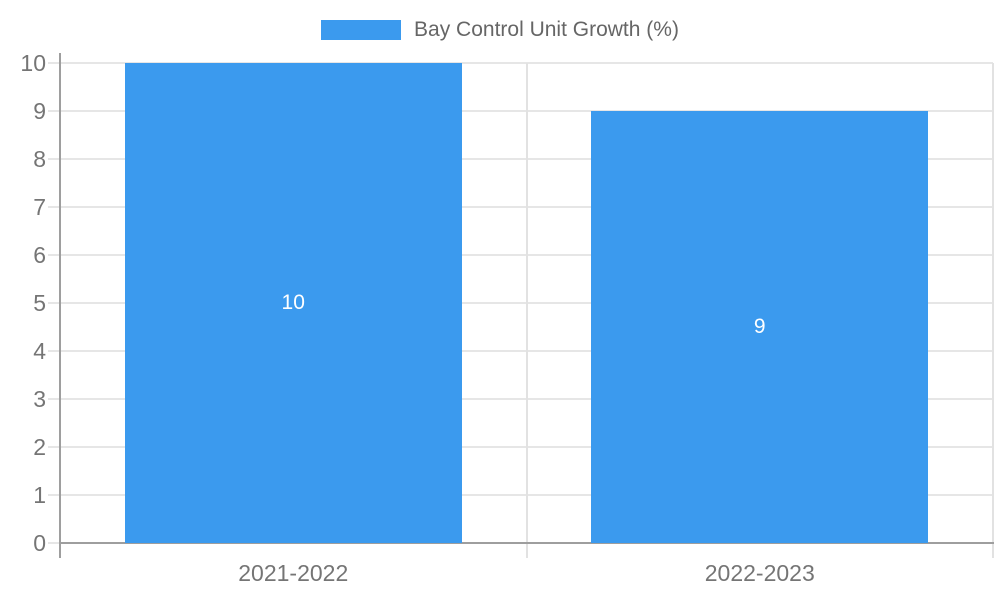 The width and height of the screenshot is (1000, 600). I want to click on y-tick-label: 9, so click(39, 111).